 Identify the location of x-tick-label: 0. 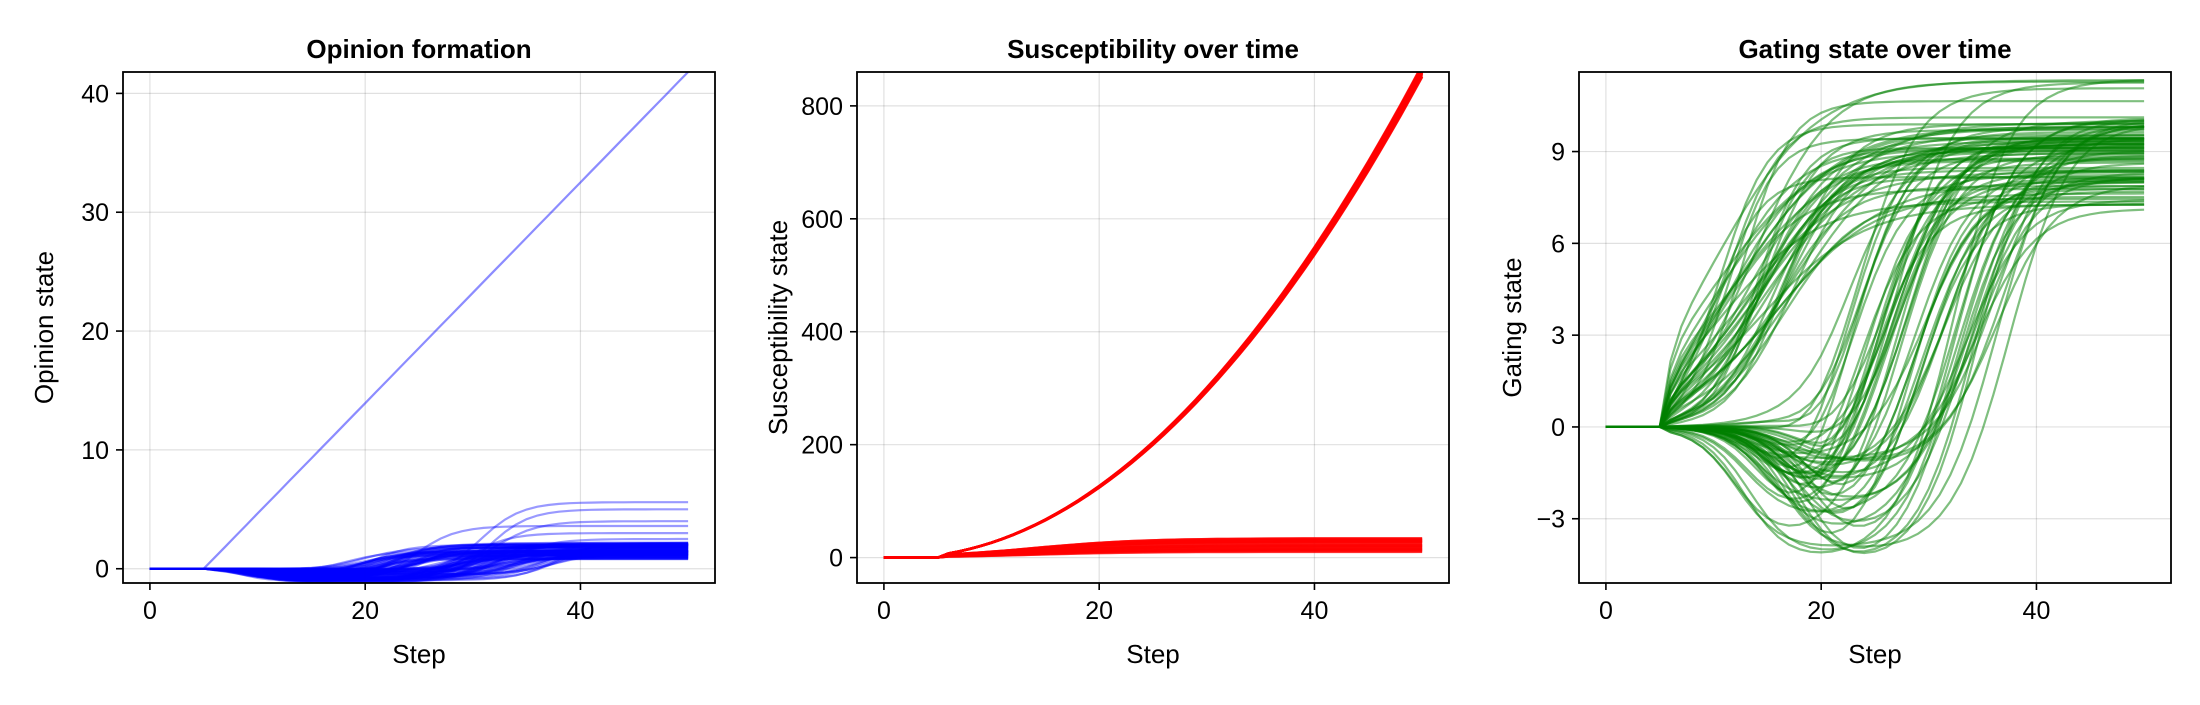
(884, 611).